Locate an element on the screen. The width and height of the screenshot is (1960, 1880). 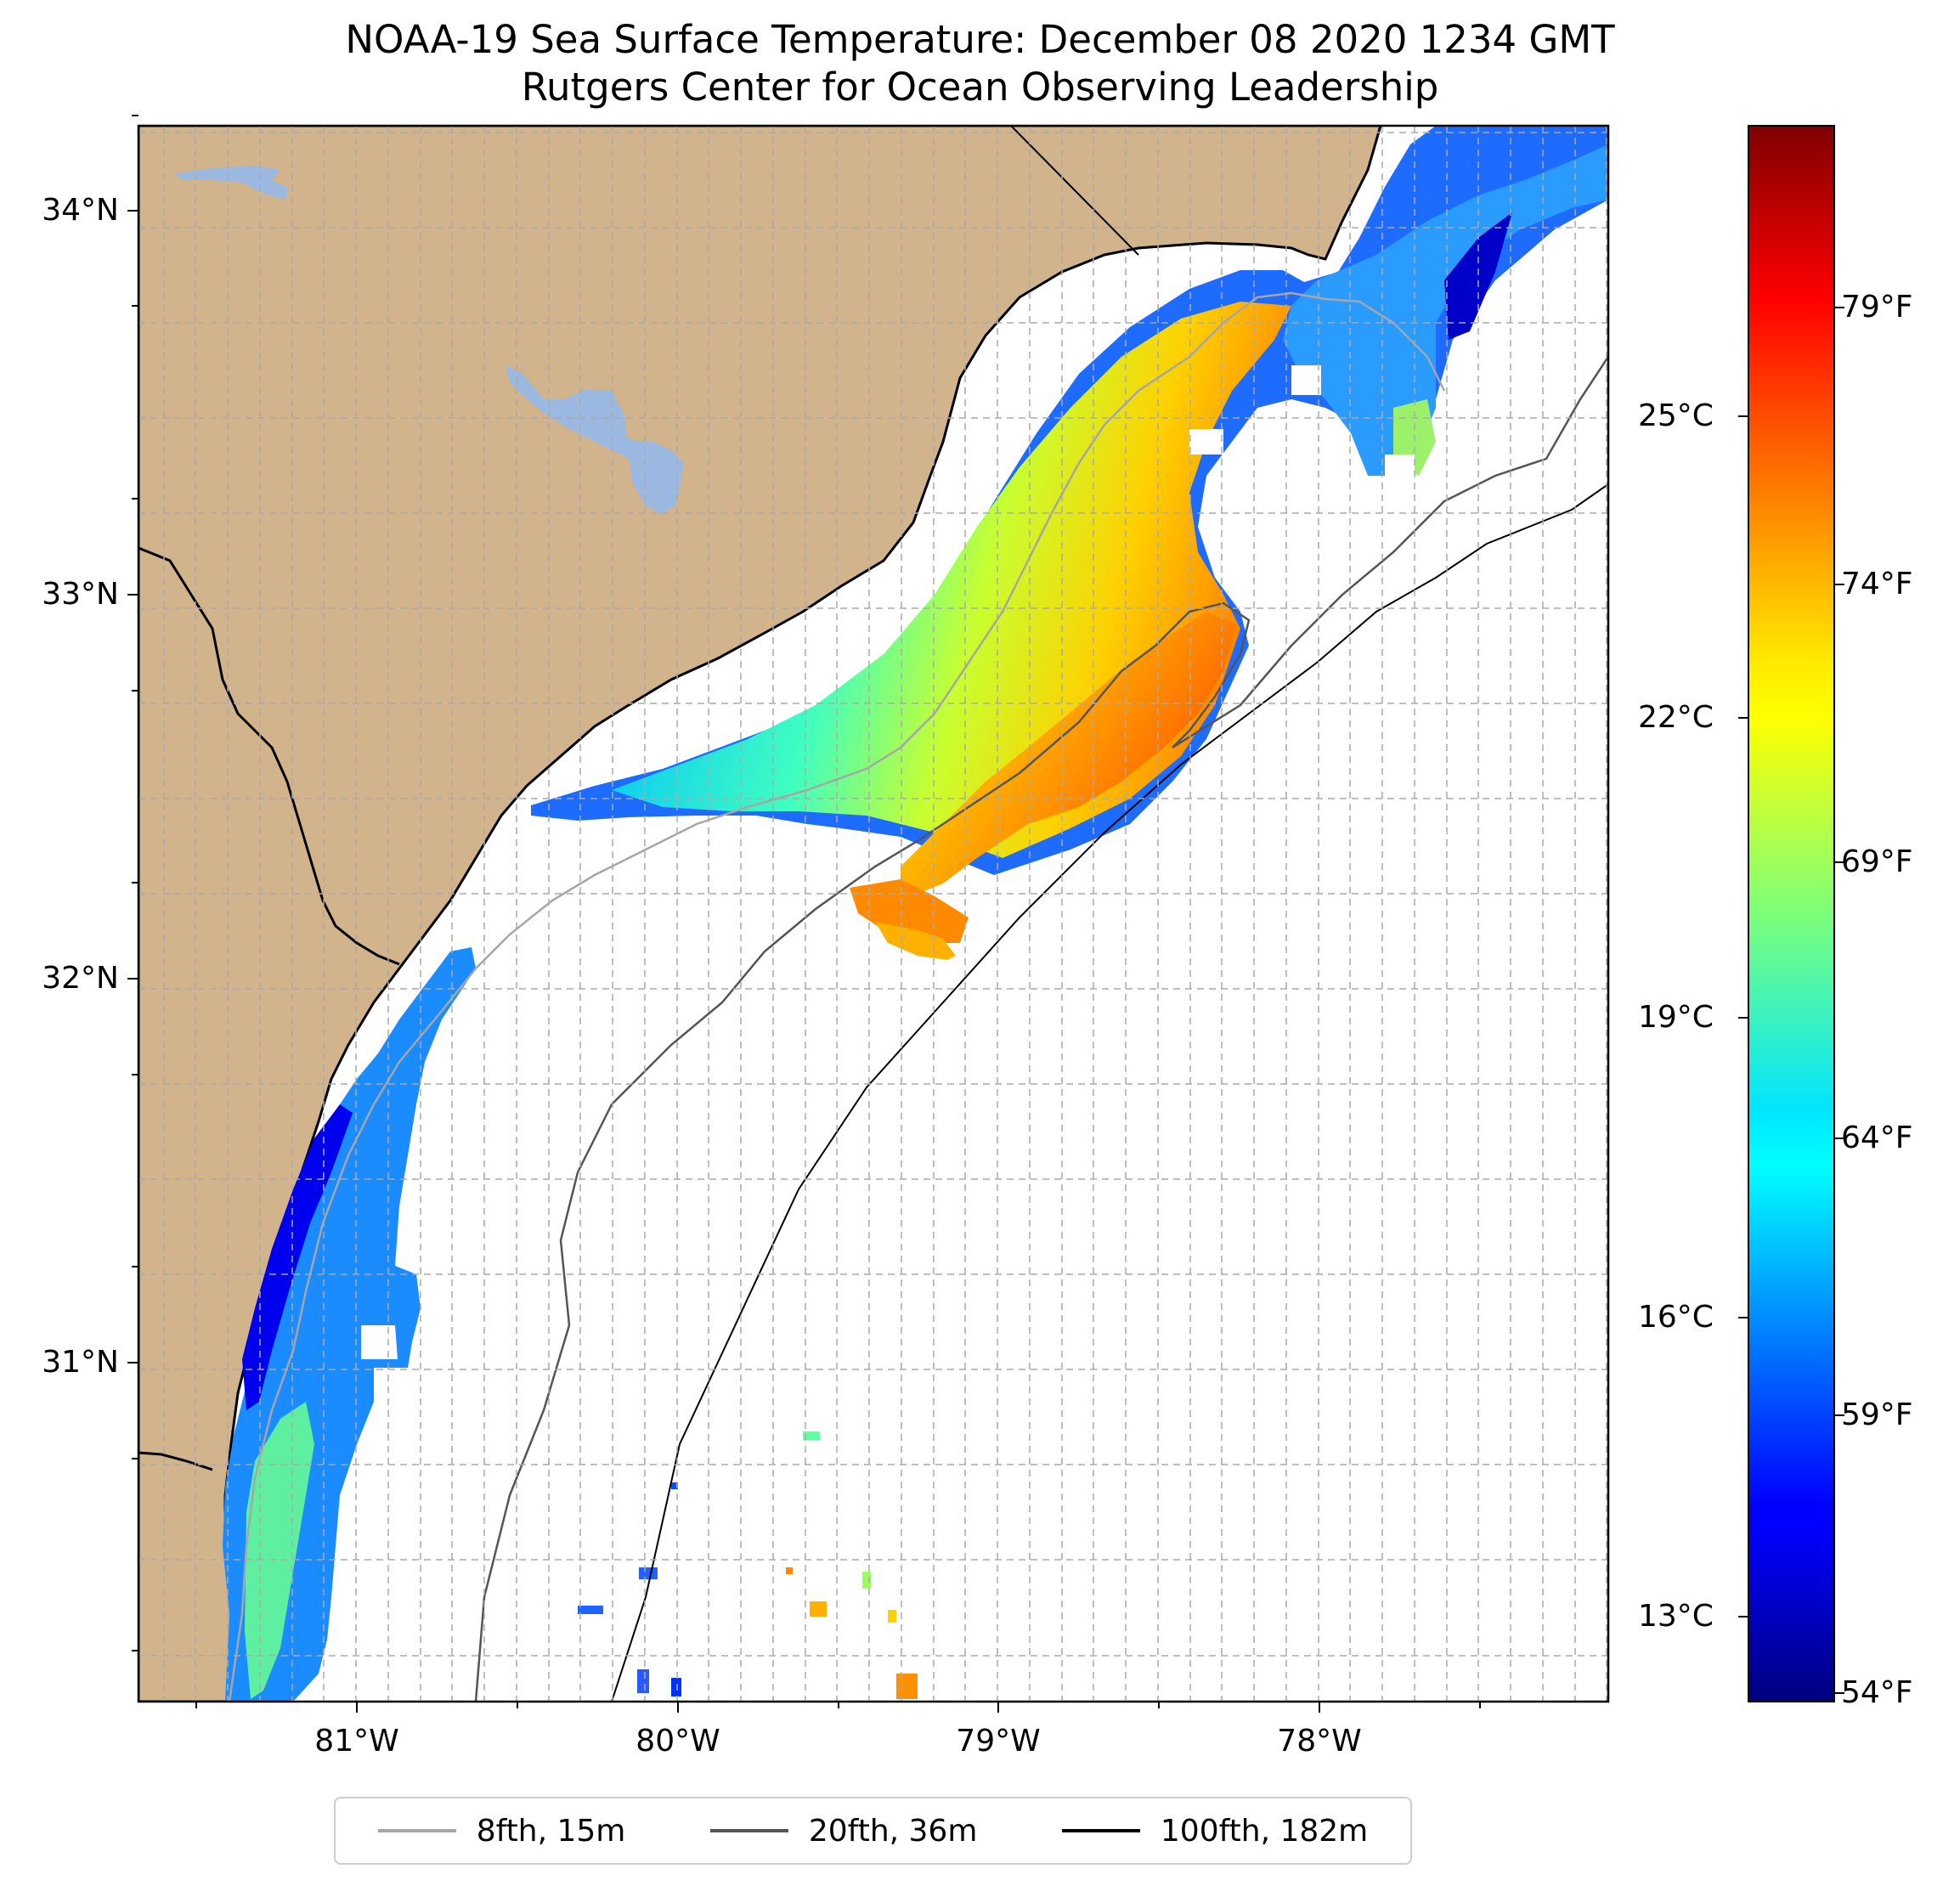
colorbar-fahrenheit-label: 79°F is located at coordinates (1877, 307).